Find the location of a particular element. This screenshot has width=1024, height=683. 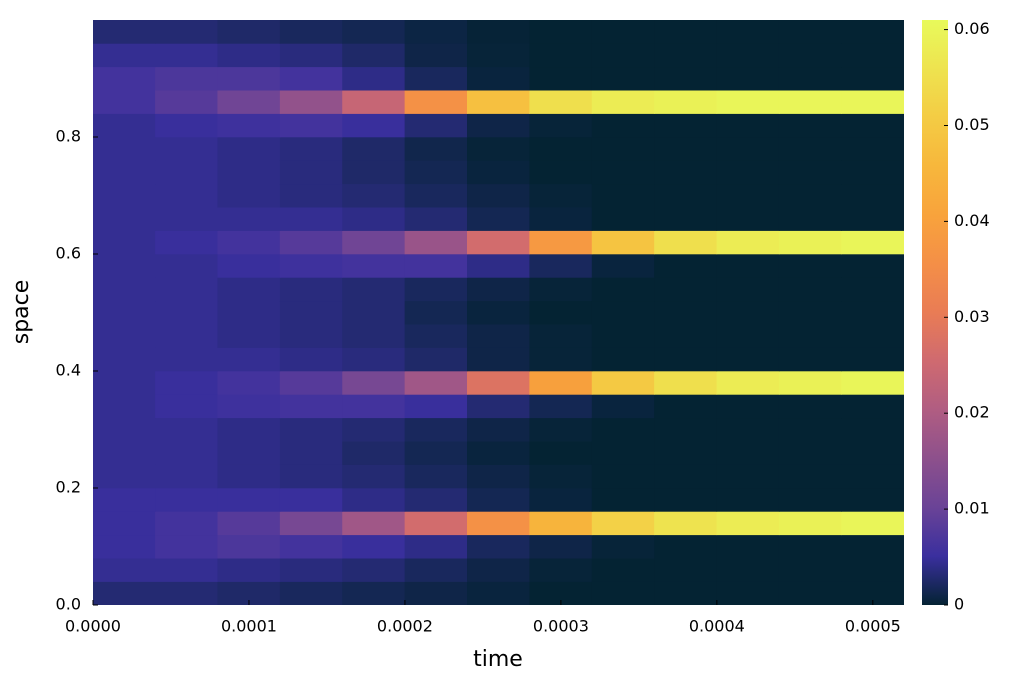

x-axis-label: time is located at coordinates (498, 659).